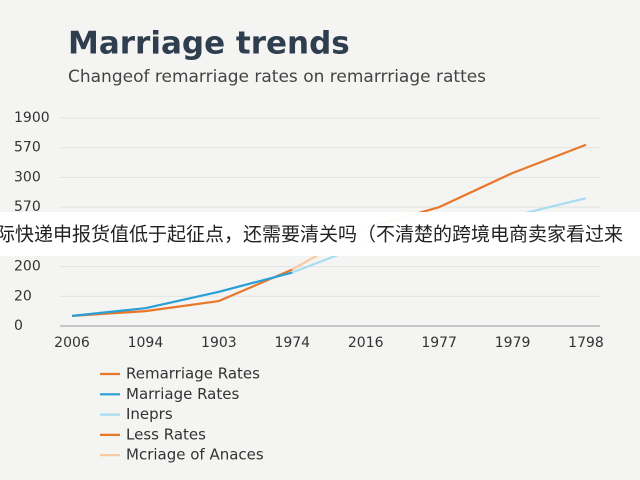  I want to click on y-tick-label: 1900, so click(32, 118).